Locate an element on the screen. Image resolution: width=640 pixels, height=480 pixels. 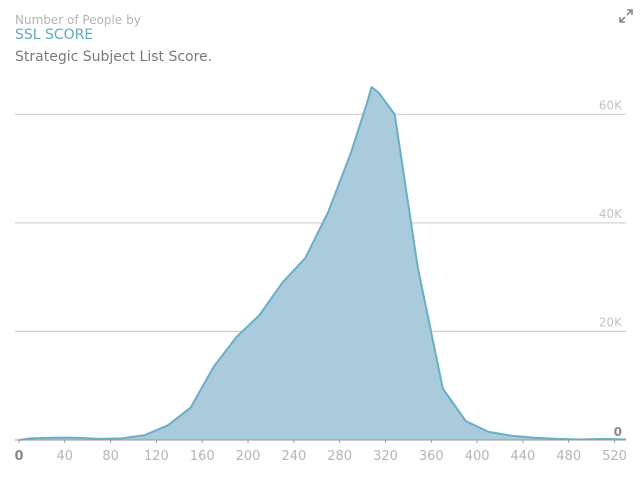
x-tick-label: 120 is located at coordinates (156, 456).